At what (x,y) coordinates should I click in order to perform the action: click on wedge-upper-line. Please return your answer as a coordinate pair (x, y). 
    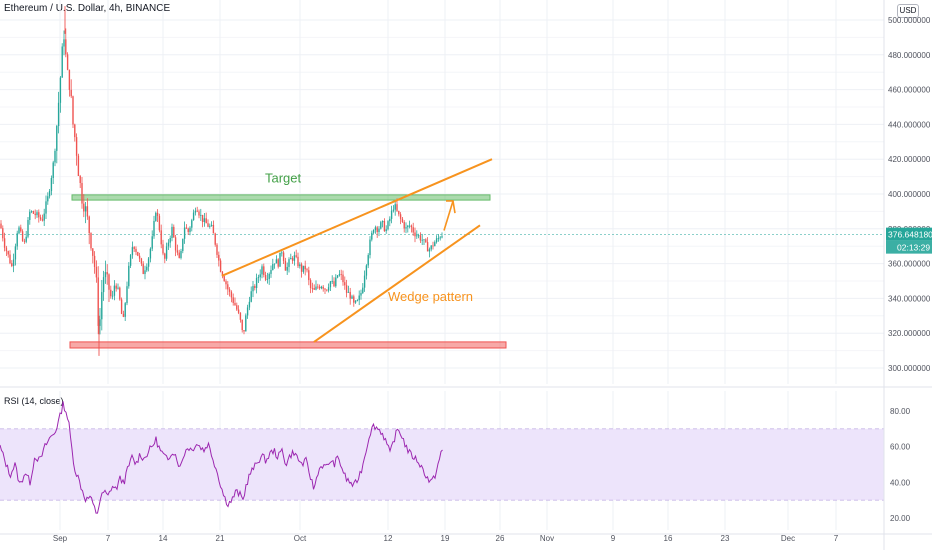
    Looking at the image, I should click on (357, 217).